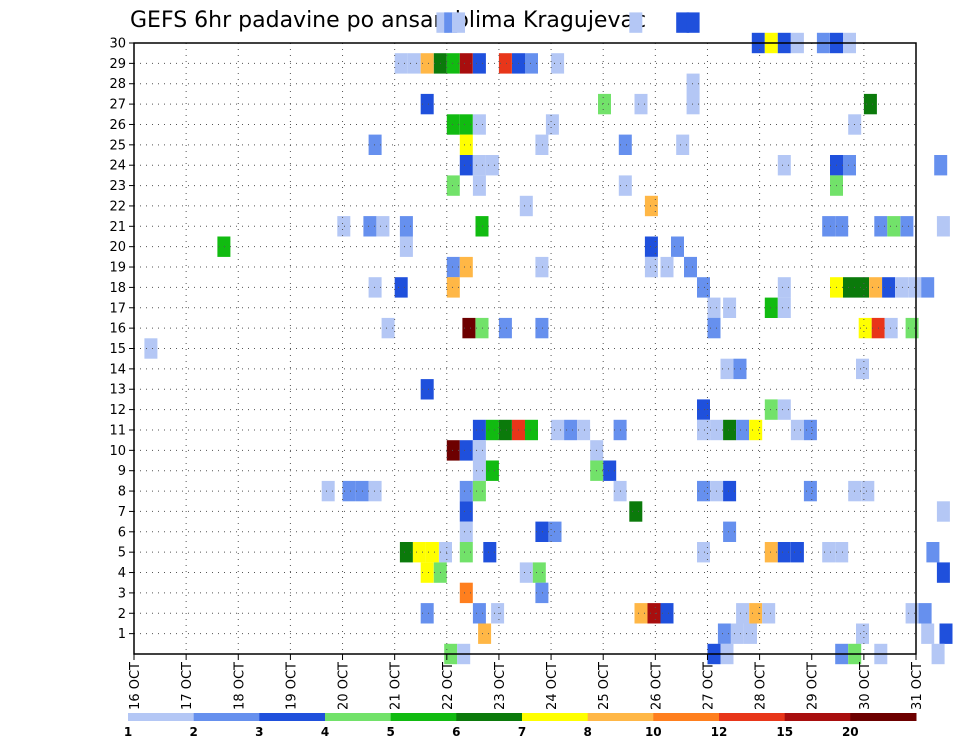 The width and height of the screenshot is (960, 742). Describe the element at coordinates (391, 732) in the screenshot. I see `colorbar-label-5: 5` at that location.